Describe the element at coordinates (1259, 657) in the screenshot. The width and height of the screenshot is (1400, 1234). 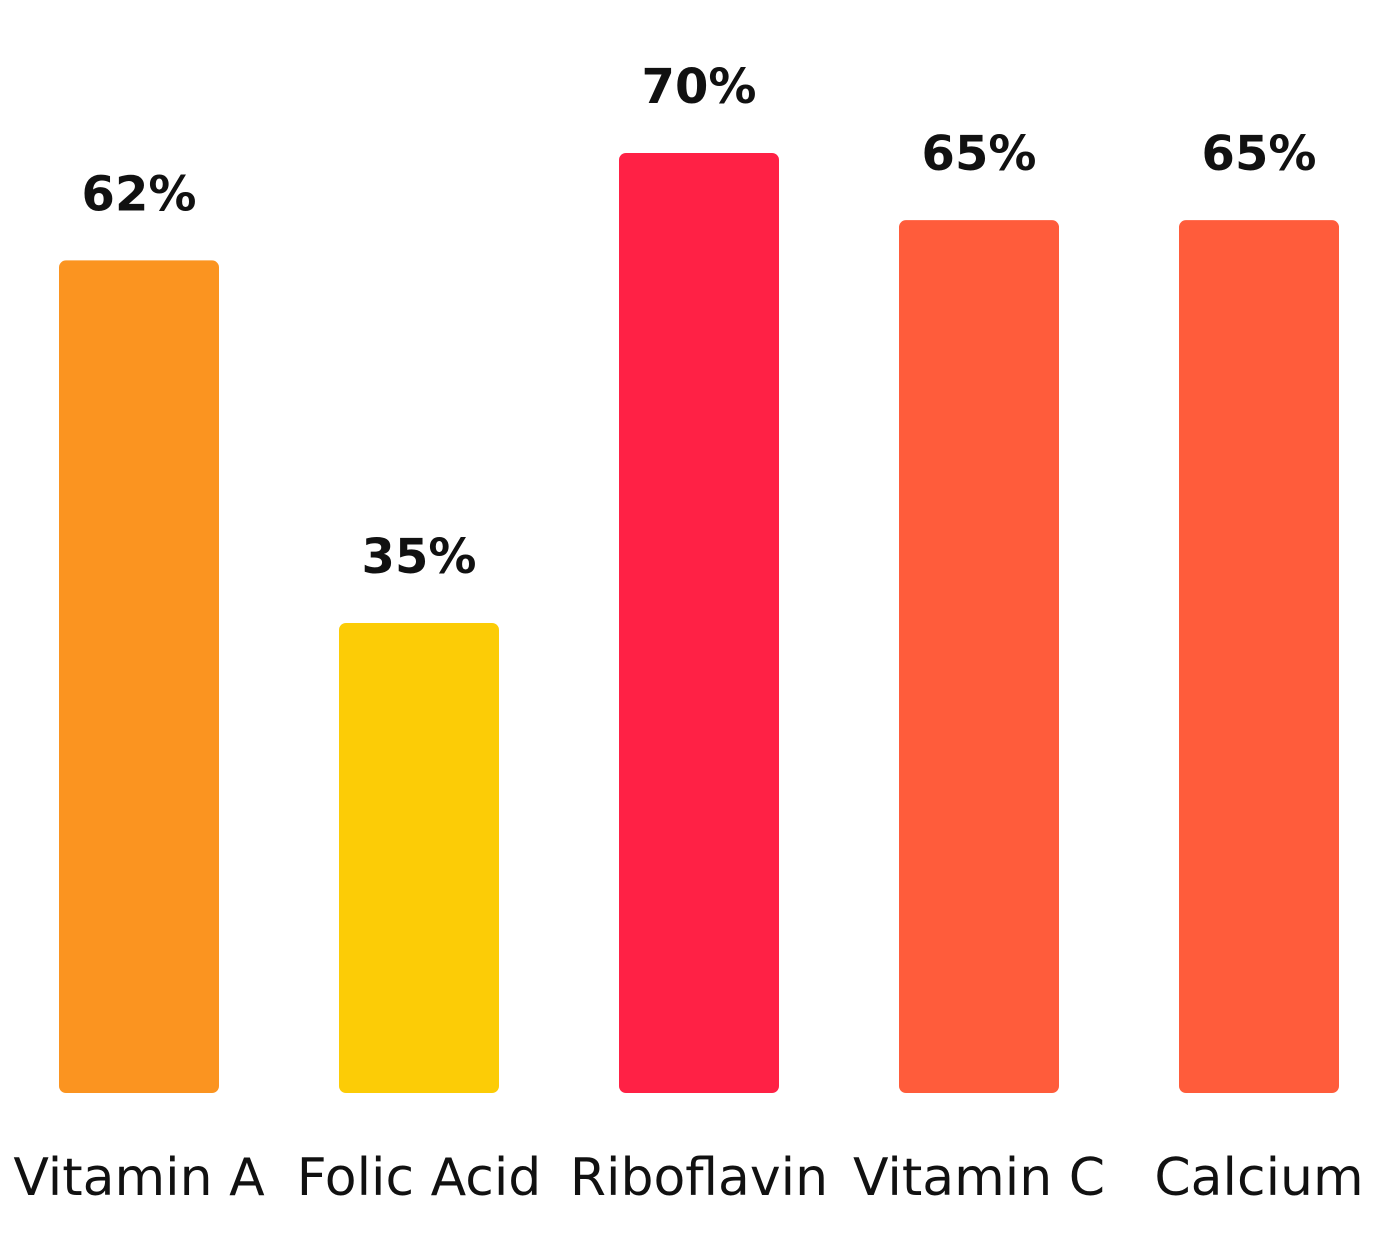
I see `bar-calcium` at that location.